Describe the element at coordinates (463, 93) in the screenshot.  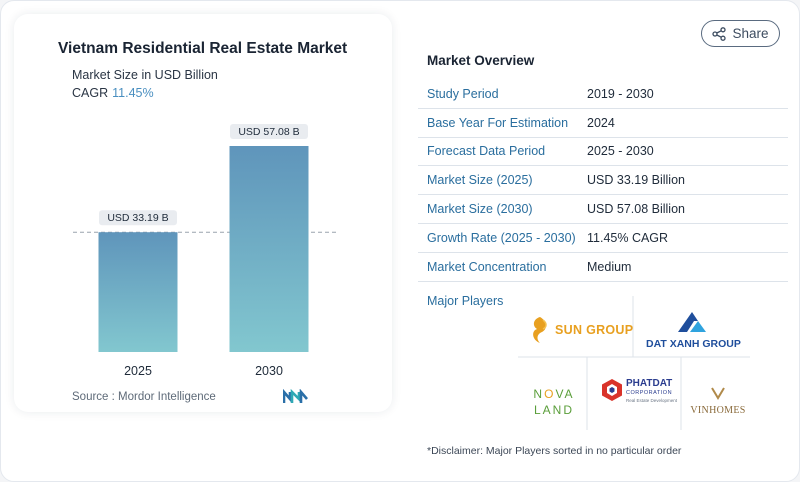
I see `overview-label: Study Period` at that location.